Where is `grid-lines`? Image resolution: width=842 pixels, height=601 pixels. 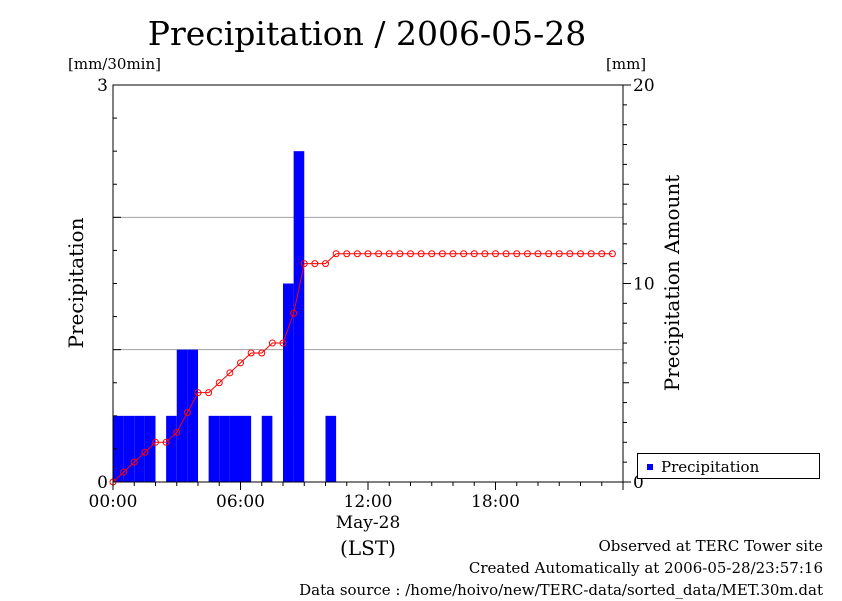
grid-lines is located at coordinates (368, 283).